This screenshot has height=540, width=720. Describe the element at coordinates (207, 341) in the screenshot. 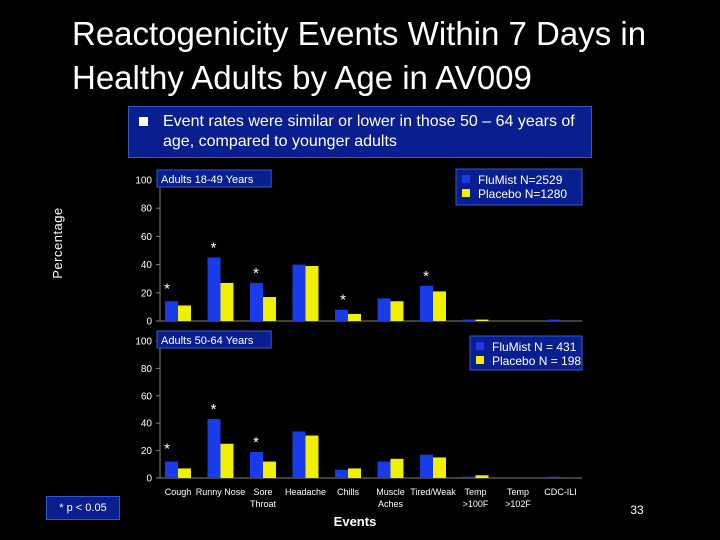

I see `panel-title: Adults 50-64 Years` at that location.